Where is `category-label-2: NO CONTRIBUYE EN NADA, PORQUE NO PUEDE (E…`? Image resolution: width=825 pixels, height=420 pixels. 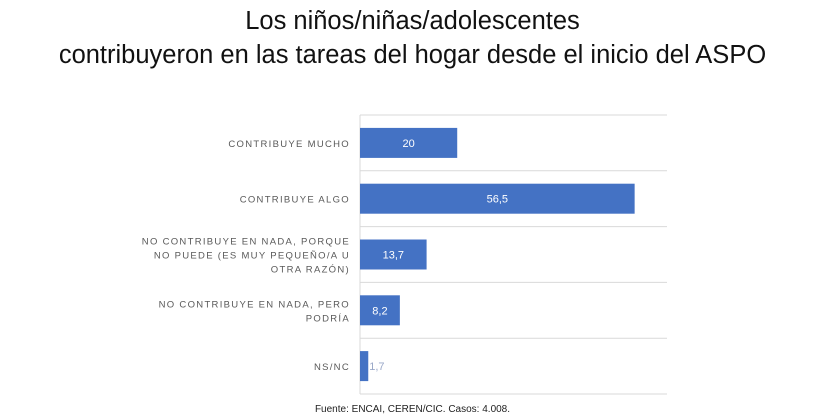
category-label-2: NO CONTRIBUYE EN NADA, PORQUE NO PUEDE (E… is located at coordinates (246, 256).